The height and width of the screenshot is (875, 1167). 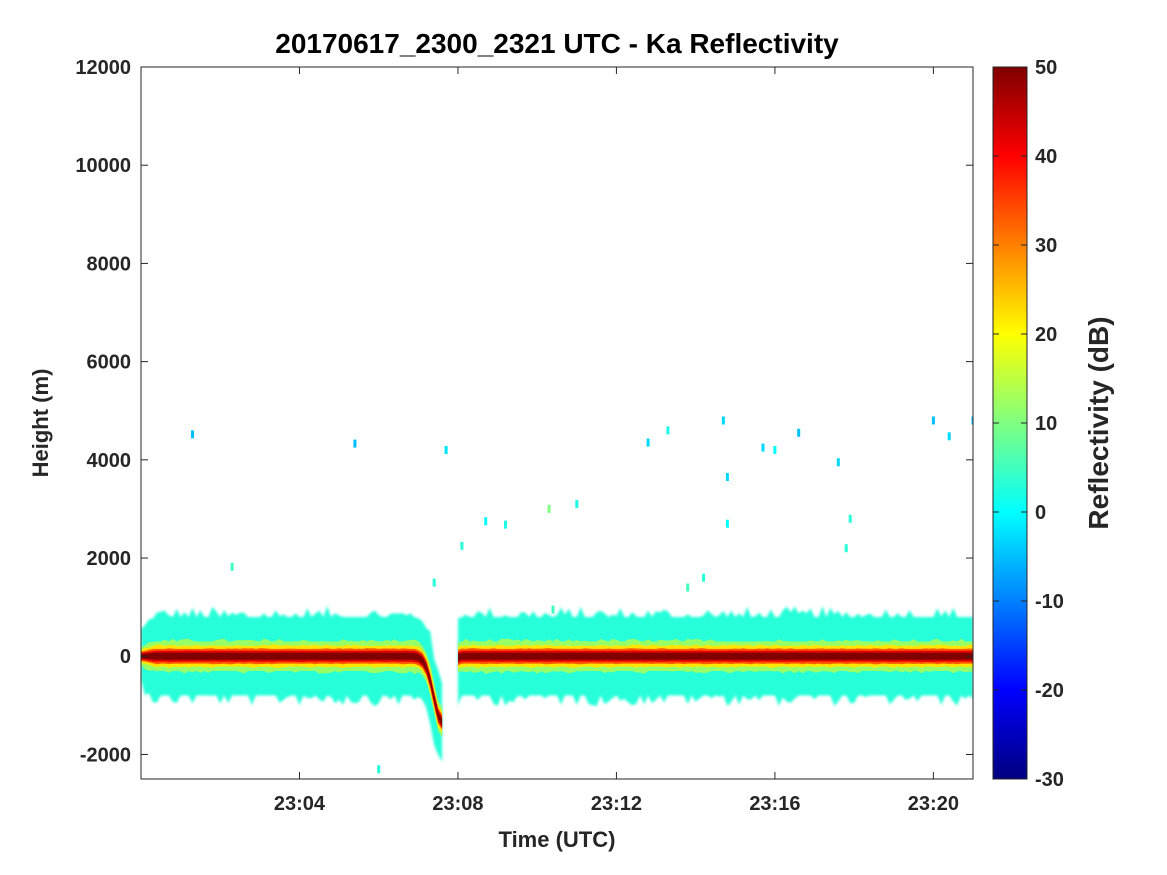 What do you see at coordinates (1049, 691) in the screenshot?
I see `colorbar-tick-label: -20` at bounding box center [1049, 691].